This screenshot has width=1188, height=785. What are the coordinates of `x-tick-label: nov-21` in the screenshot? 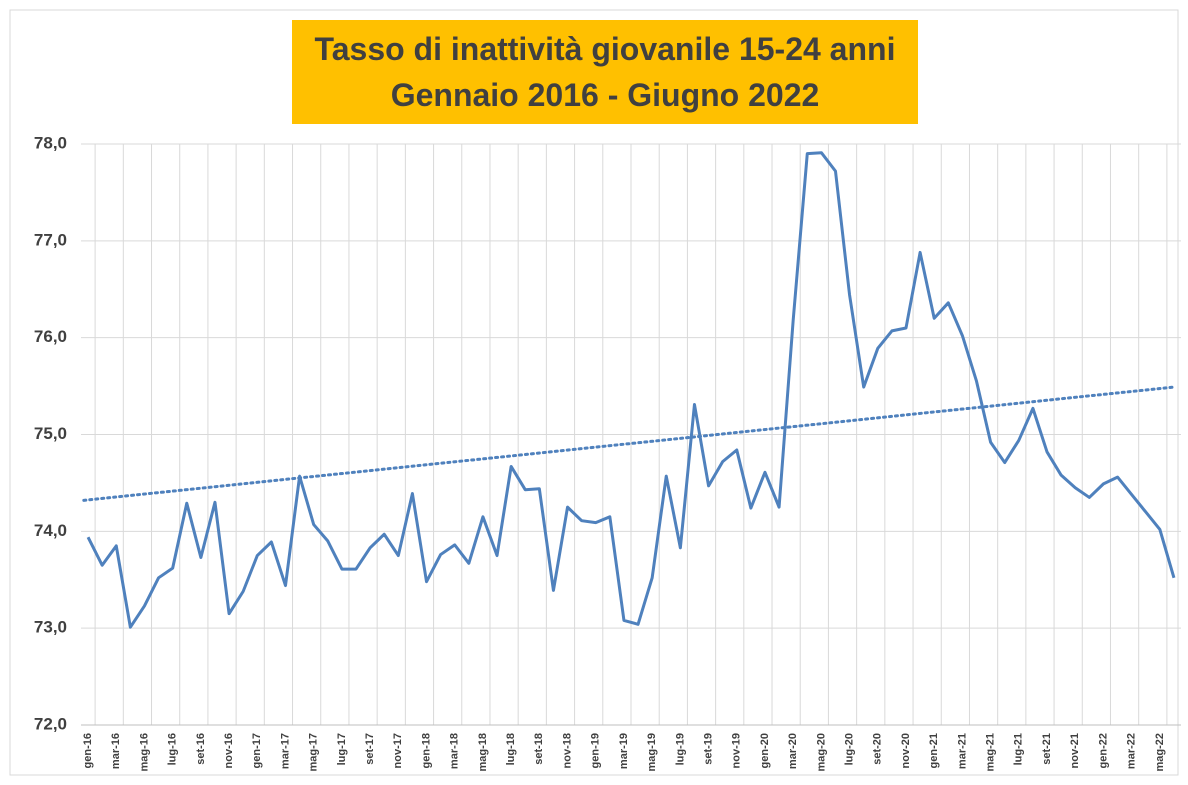 It's located at (1075, 750).